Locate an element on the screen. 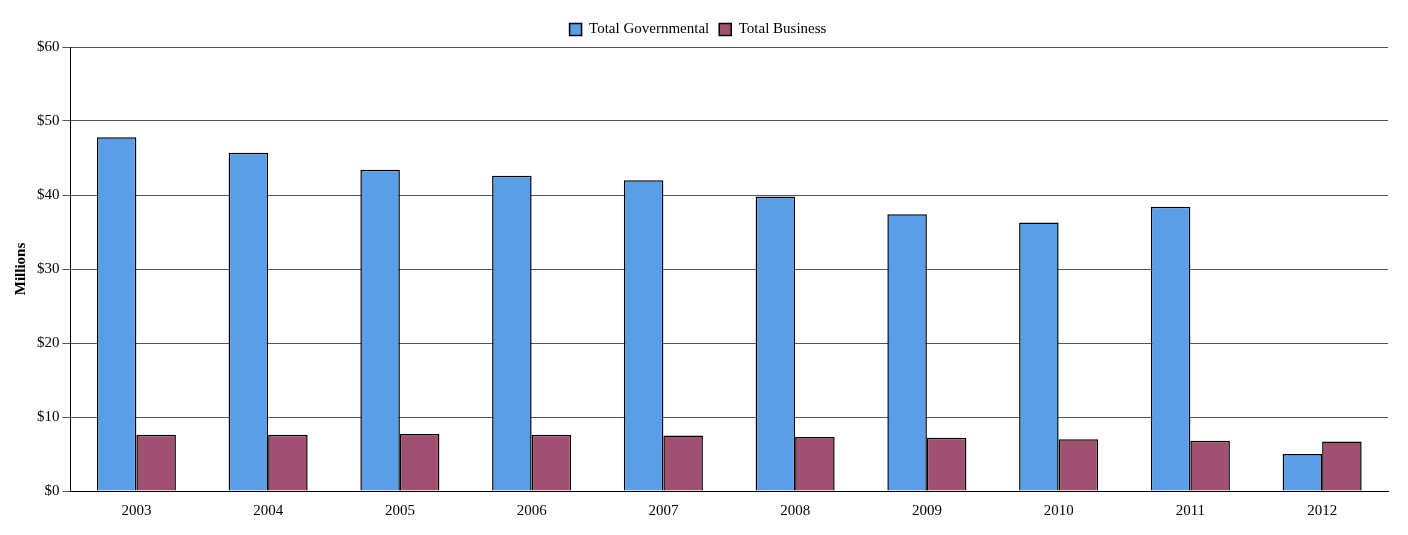 The image size is (1408, 535). y-tick-label: $20 is located at coordinates (48, 341).